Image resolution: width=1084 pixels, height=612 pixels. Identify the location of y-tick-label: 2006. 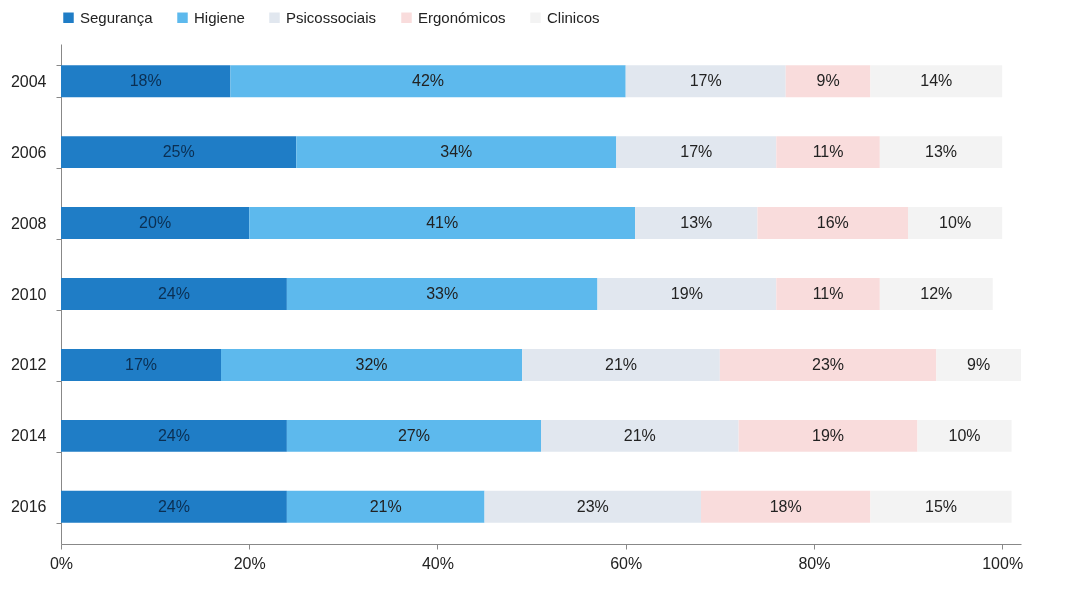
(28, 152).